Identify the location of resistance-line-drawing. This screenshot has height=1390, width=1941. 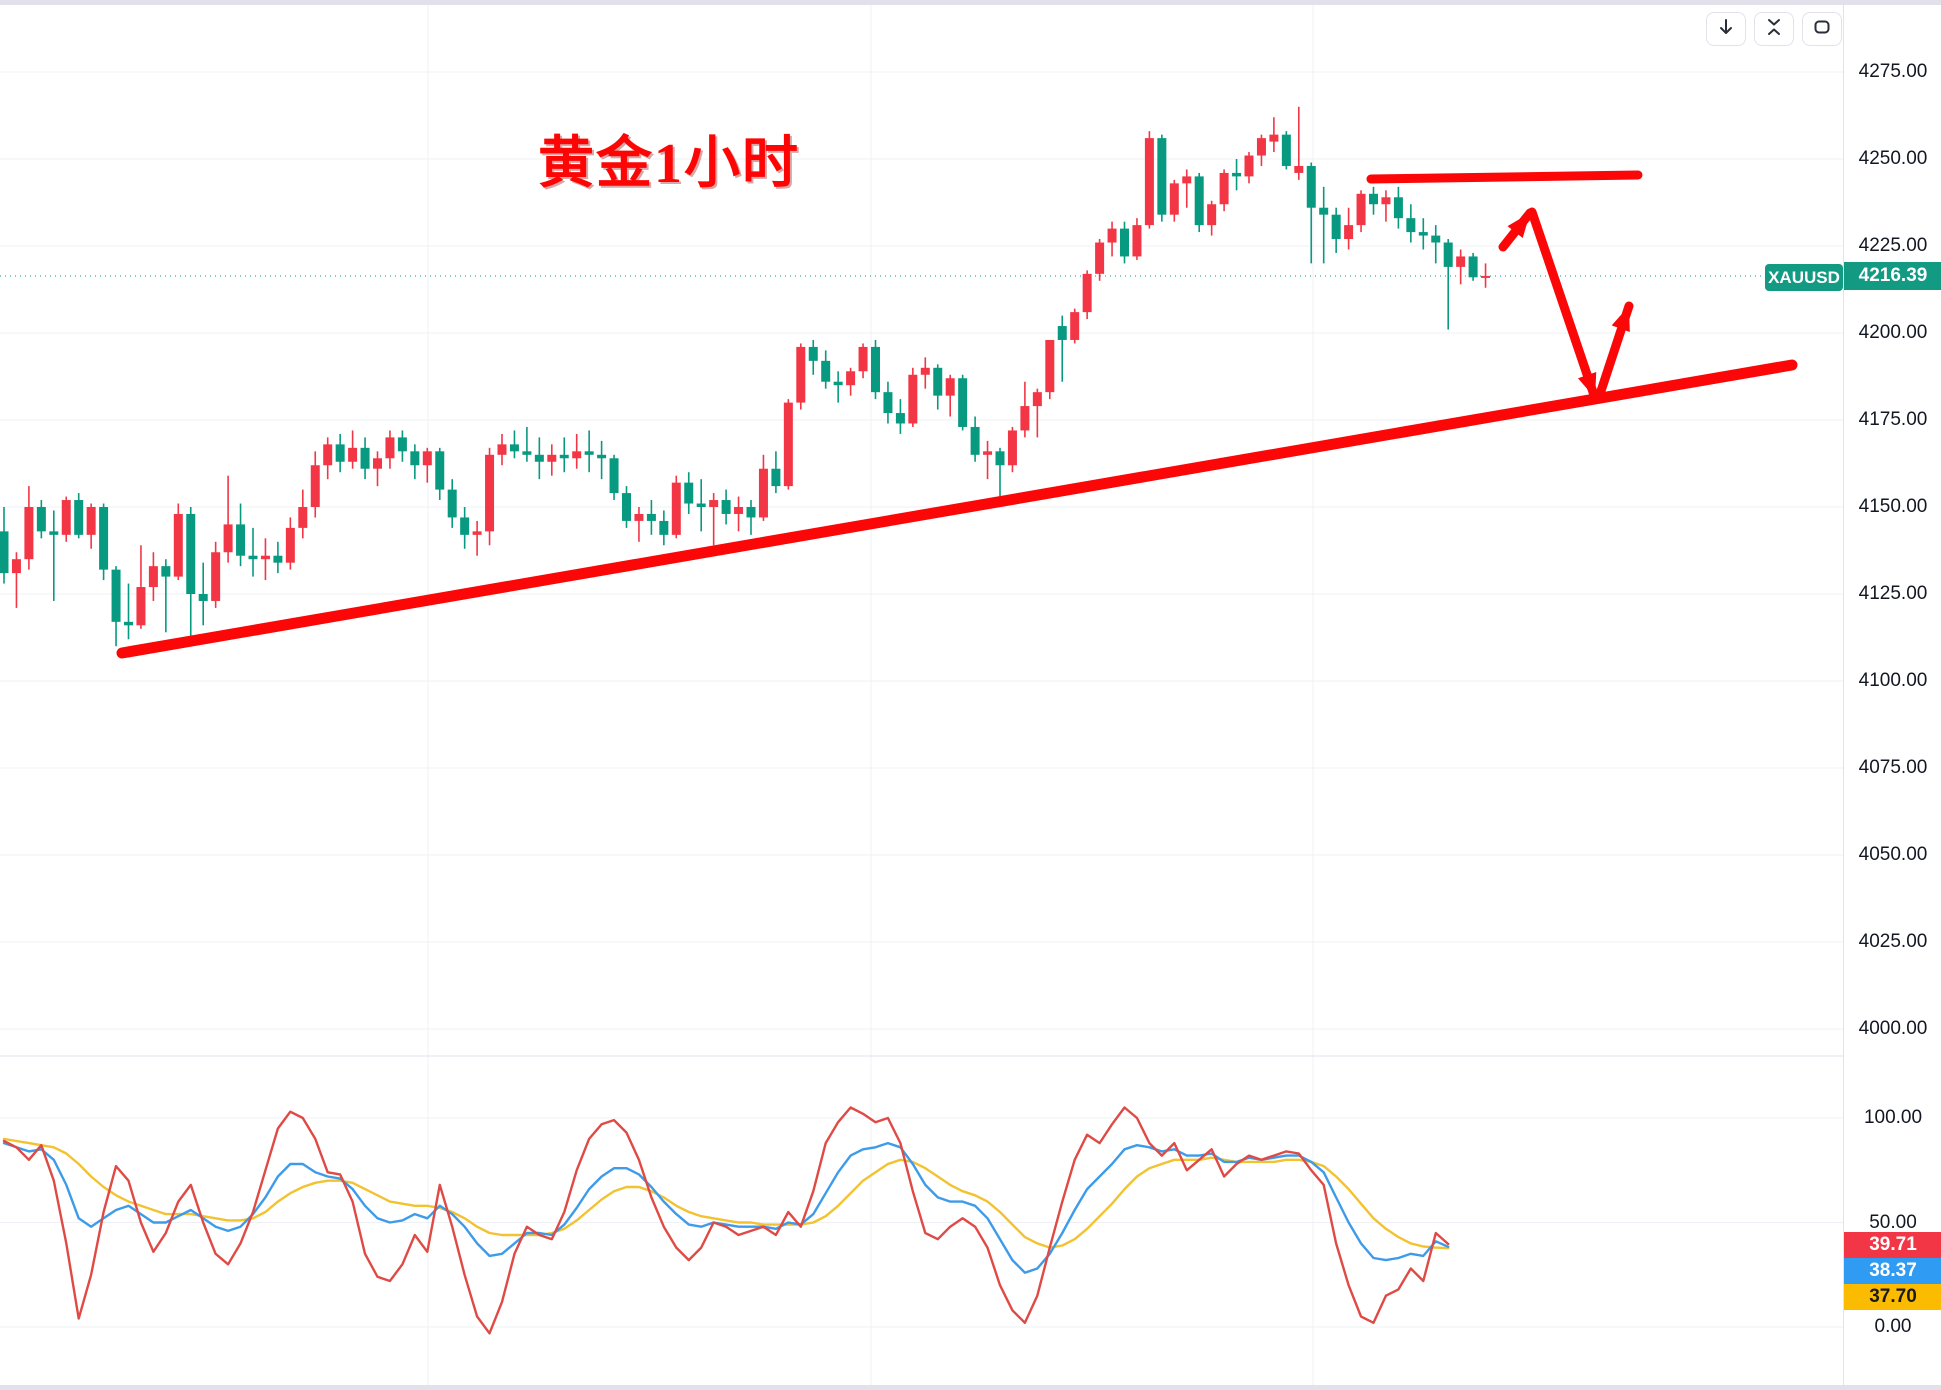
(1504, 177).